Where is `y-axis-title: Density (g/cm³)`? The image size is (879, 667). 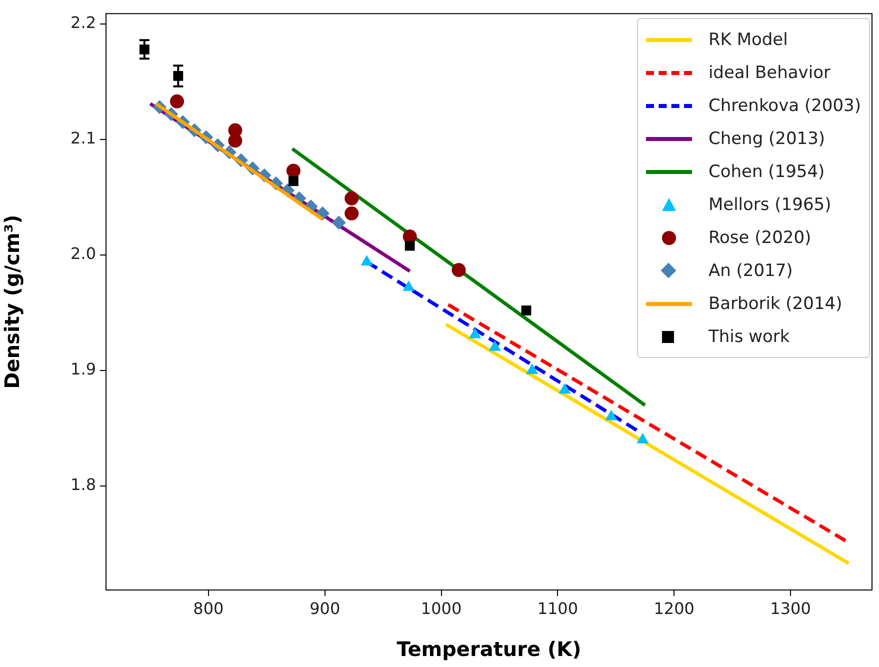 y-axis-title: Density (g/cm³) is located at coordinates (12, 301).